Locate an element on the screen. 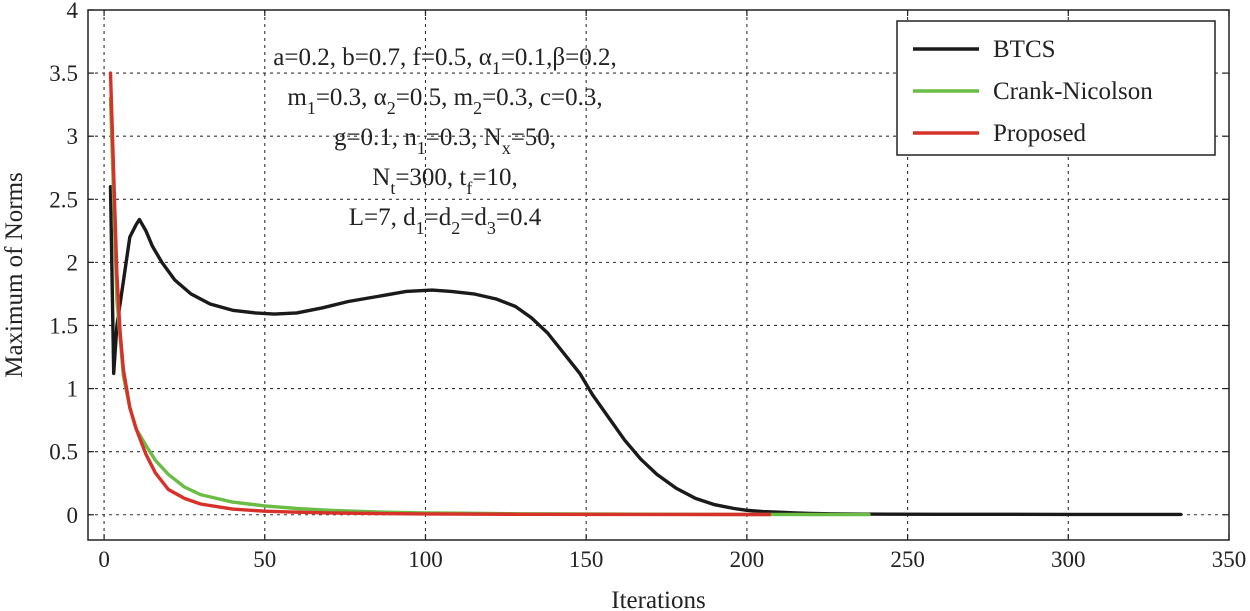  annotation-line: L=7, d1​=d2​=d3​=0.4 is located at coordinates (445, 221).